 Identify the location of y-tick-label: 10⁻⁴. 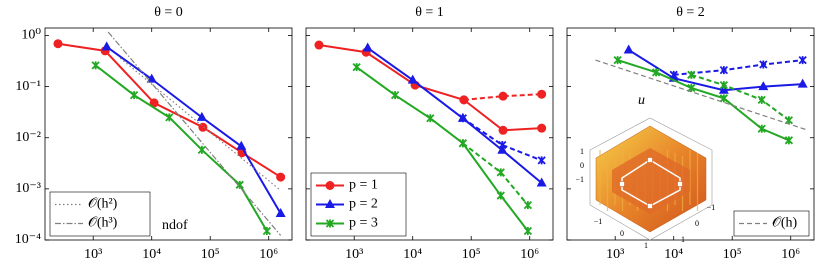
(28, 239).